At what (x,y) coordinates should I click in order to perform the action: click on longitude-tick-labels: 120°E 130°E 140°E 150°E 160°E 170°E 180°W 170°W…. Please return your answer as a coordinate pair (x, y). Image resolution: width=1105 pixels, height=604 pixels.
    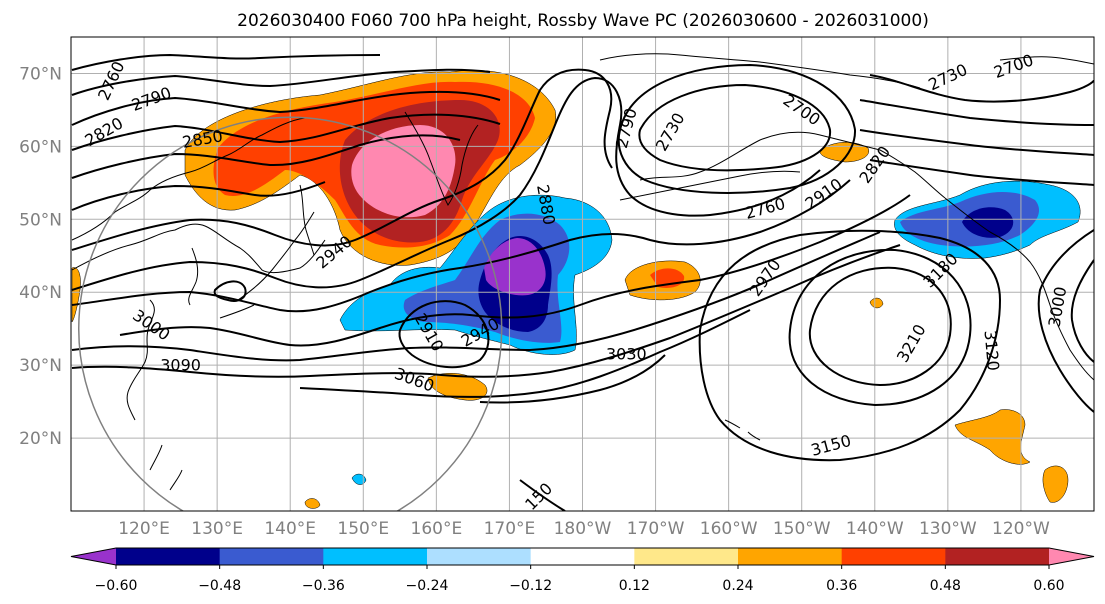
    Looking at the image, I should click on (584, 529).